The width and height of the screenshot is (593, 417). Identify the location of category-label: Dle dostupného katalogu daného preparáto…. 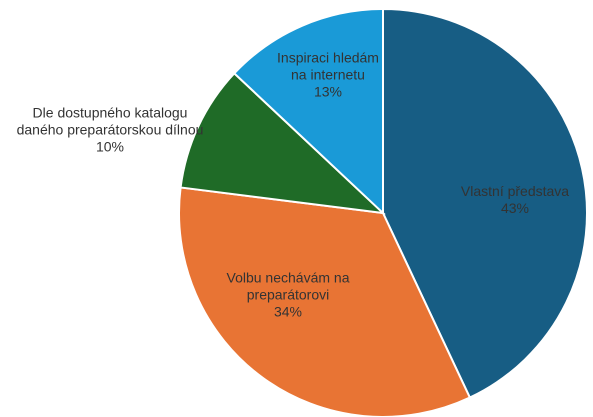
(110, 121).